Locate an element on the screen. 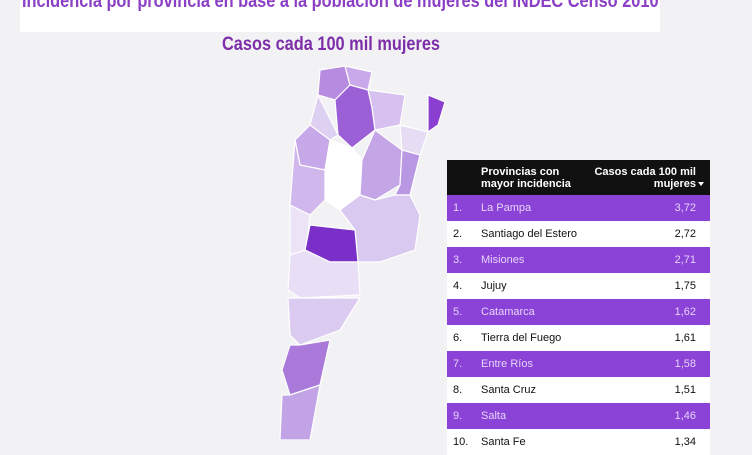  table-row: 2. Santiago del Estero 2,72 is located at coordinates (578, 234).